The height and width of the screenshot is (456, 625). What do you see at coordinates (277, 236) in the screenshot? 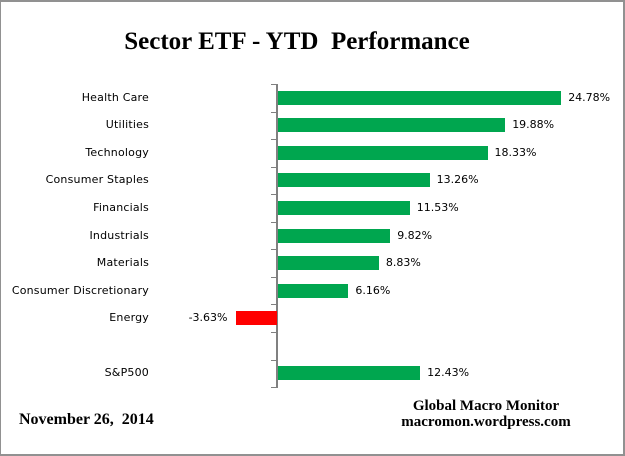
I see `category-axis-line` at bounding box center [277, 236].